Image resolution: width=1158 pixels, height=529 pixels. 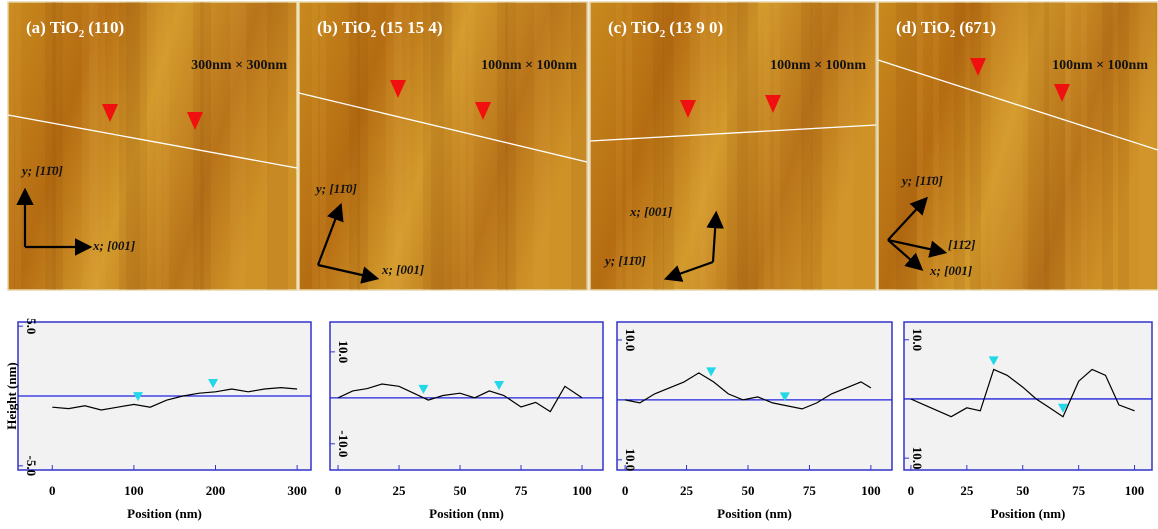 I want to click on scan-size: 100nm × 100nm, so click(x=529, y=65).